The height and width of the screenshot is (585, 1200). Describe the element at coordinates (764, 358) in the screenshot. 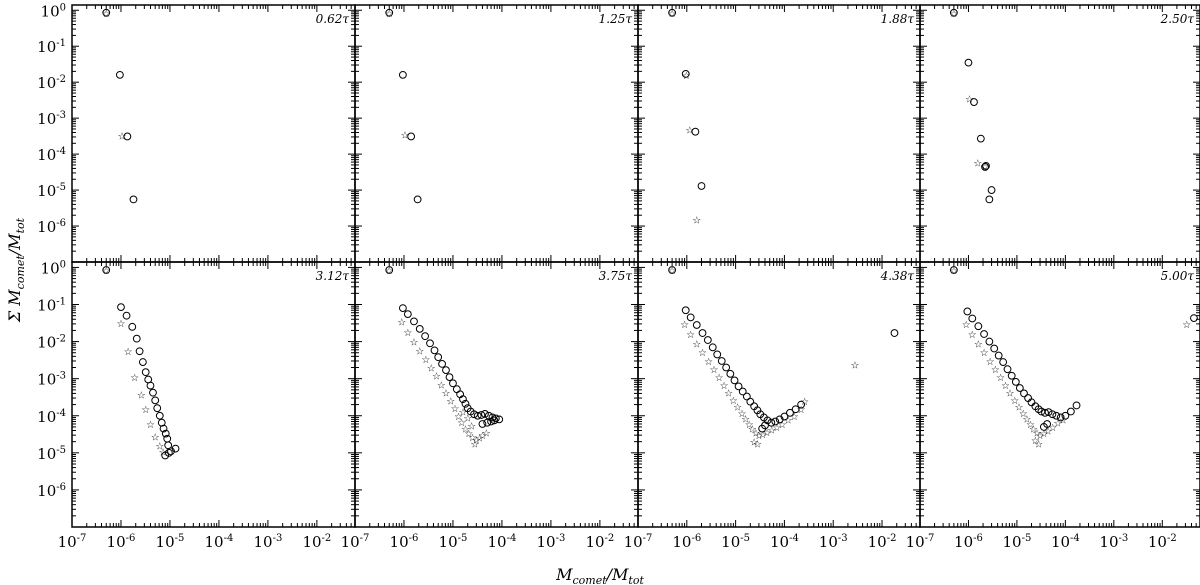

I see `star-series: ☆☆☆☆☆☆☆☆☆☆☆☆☆☆☆☆☆☆☆☆☆☆☆☆☆☆☆☆☆☆` at that location.